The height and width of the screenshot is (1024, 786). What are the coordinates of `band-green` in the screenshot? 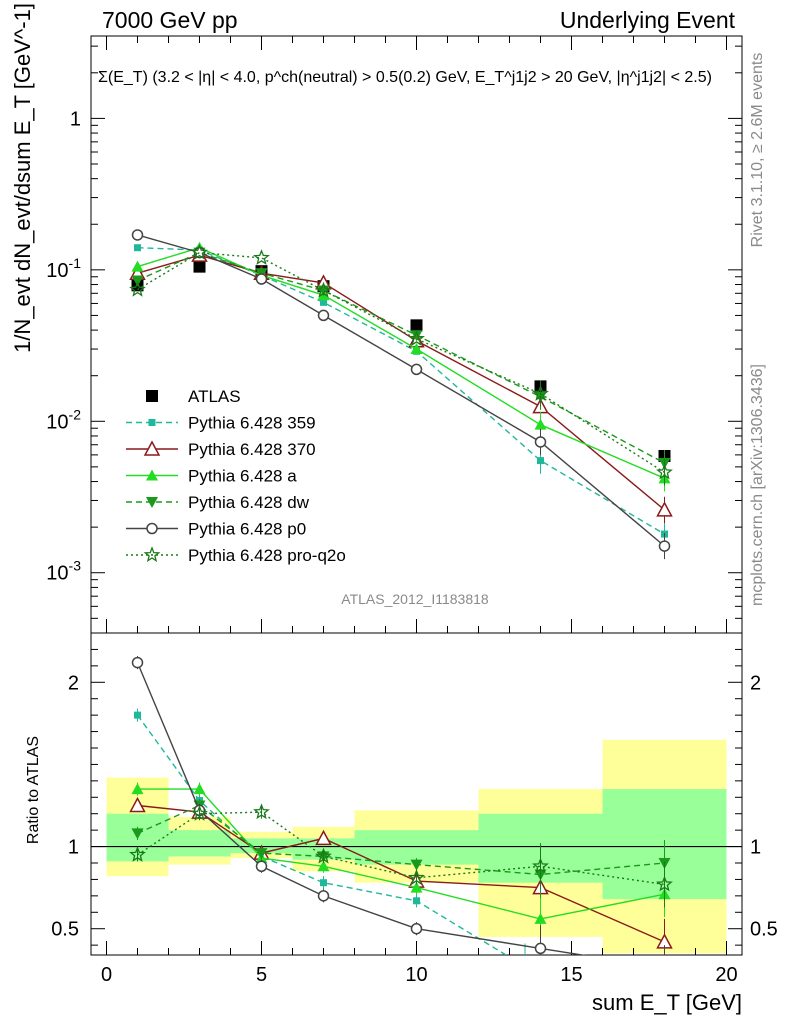 It's located at (199, 843).